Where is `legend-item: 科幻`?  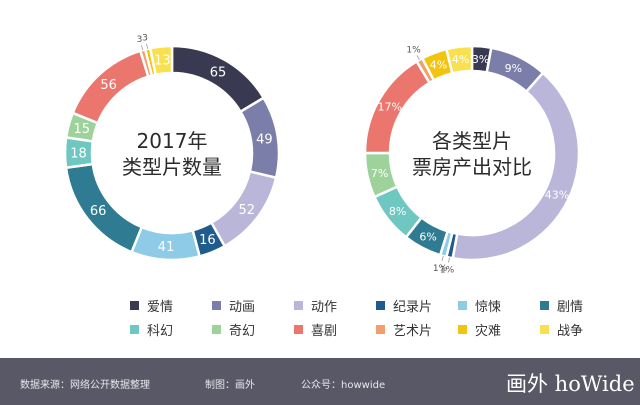 legend-item: 科幻 is located at coordinates (171, 329).